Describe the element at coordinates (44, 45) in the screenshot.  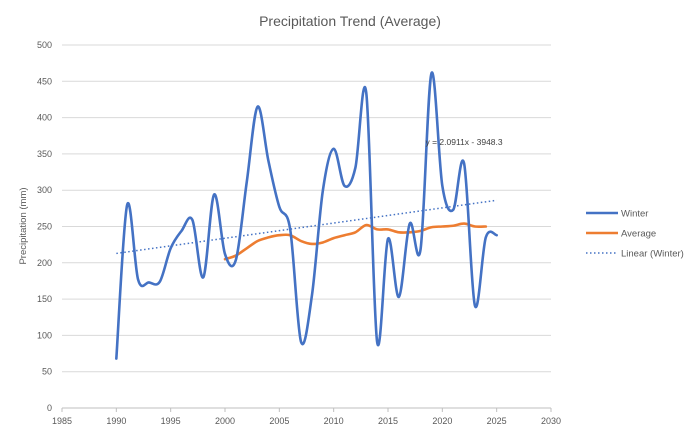
I see `y-tick-500: 500` at that location.